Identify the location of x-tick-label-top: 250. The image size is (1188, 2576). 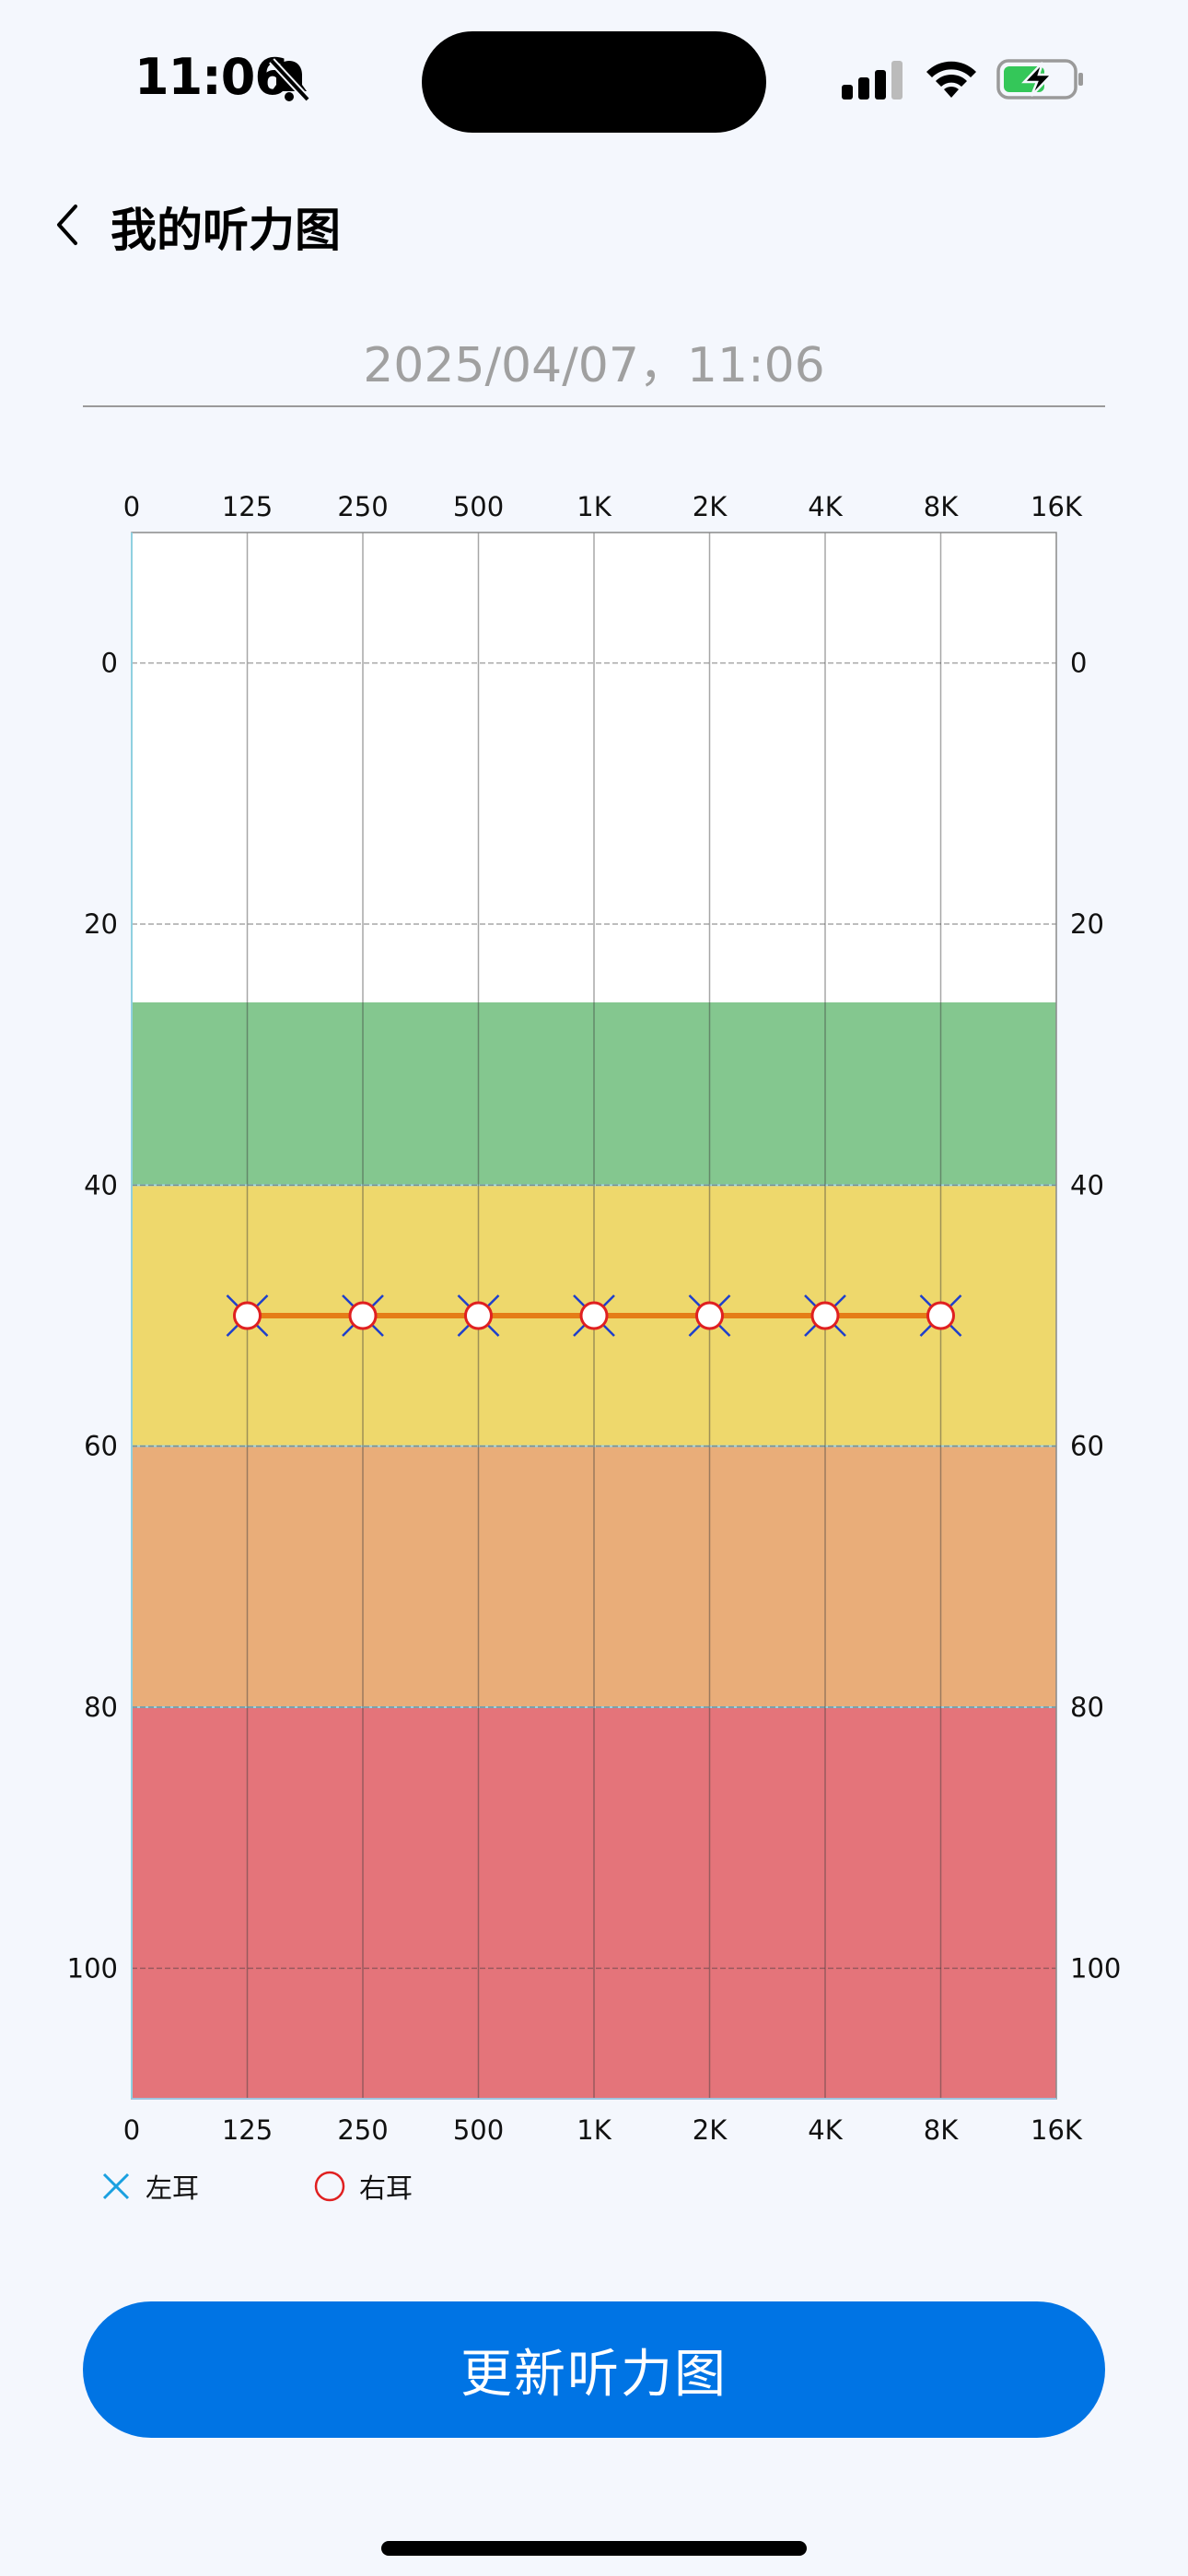
(362, 506).